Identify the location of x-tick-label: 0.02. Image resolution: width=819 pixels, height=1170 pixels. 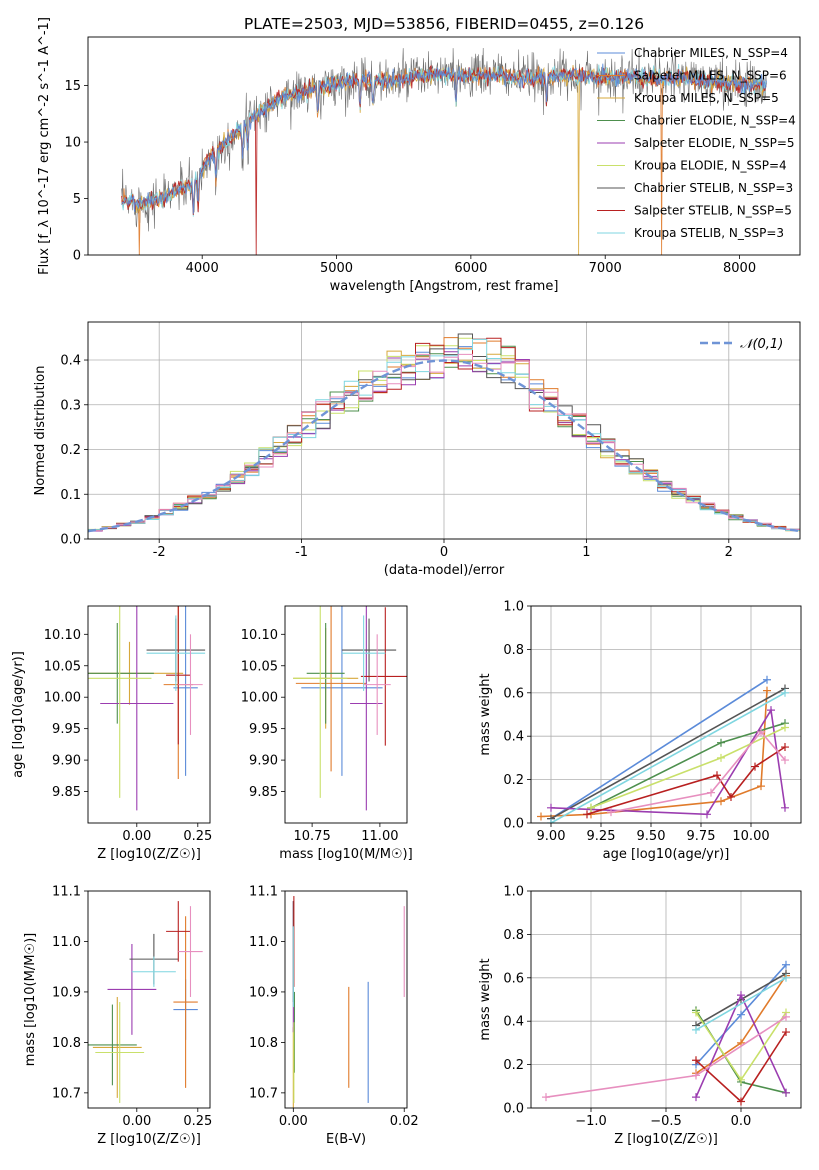
(404, 1121).